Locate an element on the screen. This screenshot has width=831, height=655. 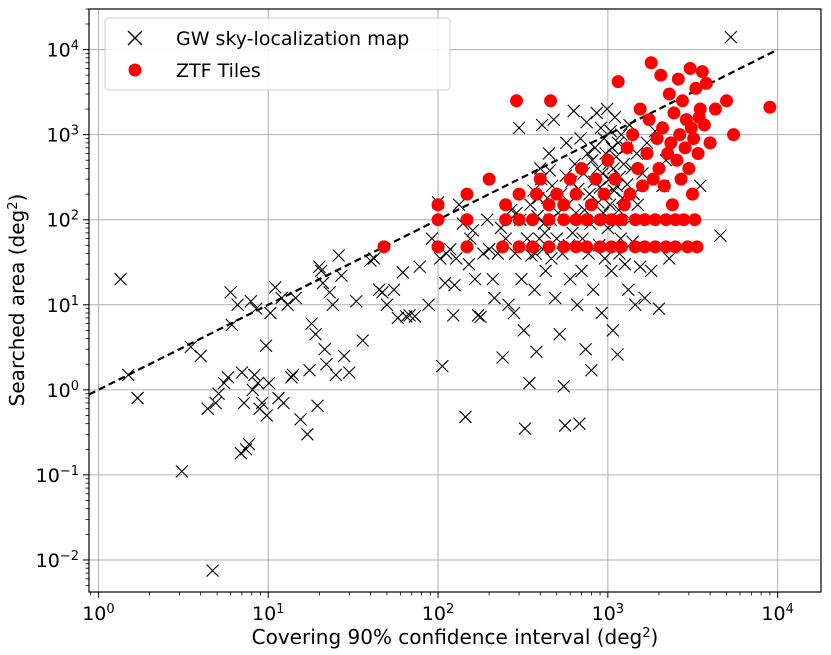
legend-circle-marker is located at coordinates (135, 70).